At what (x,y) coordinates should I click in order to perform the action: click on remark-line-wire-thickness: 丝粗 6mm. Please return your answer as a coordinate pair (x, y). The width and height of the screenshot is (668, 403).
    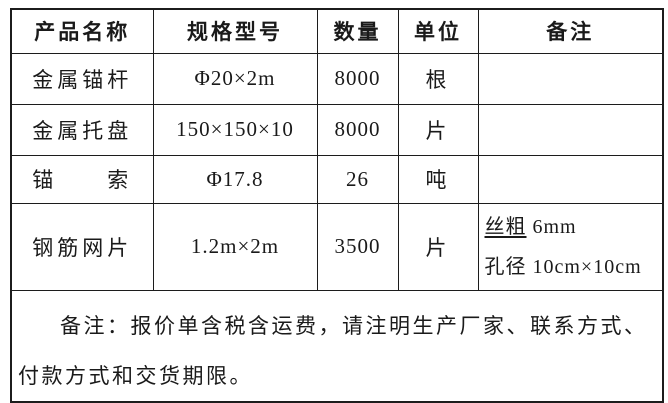
    Looking at the image, I should click on (574, 227).